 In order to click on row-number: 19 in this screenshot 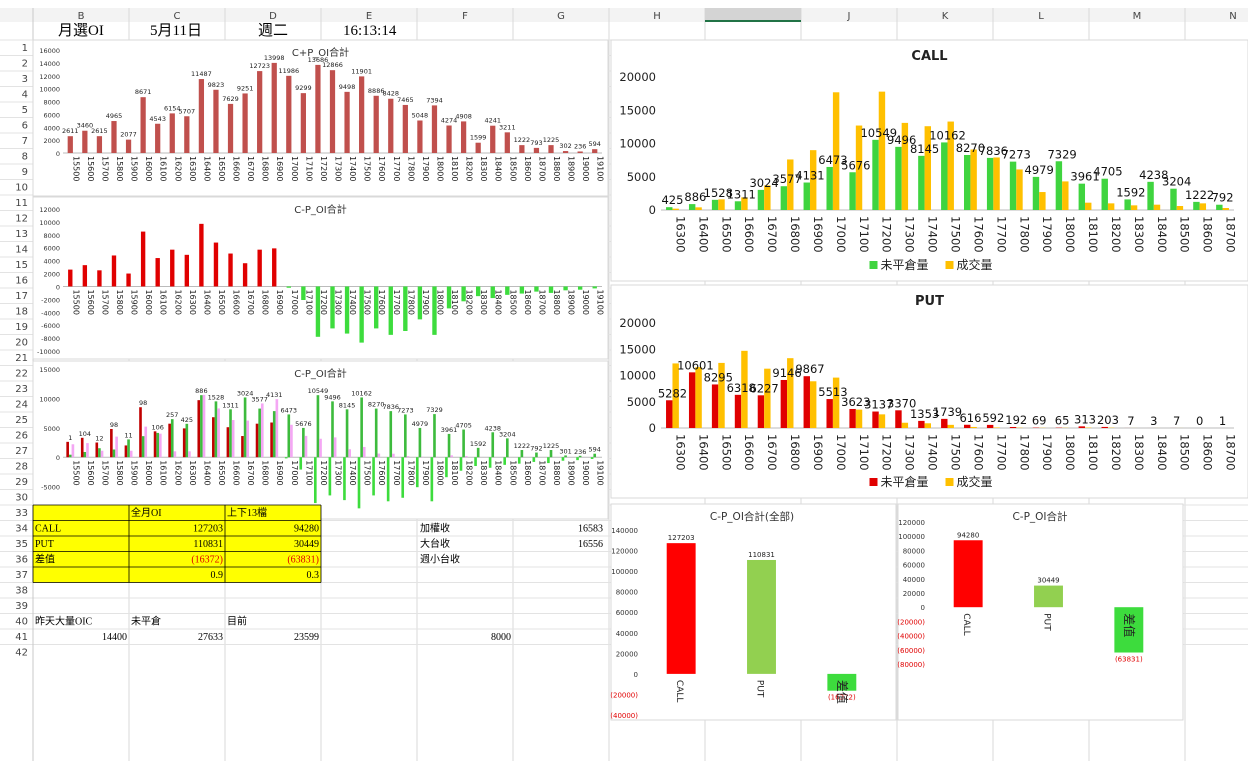, I will do `click(21, 327)`.